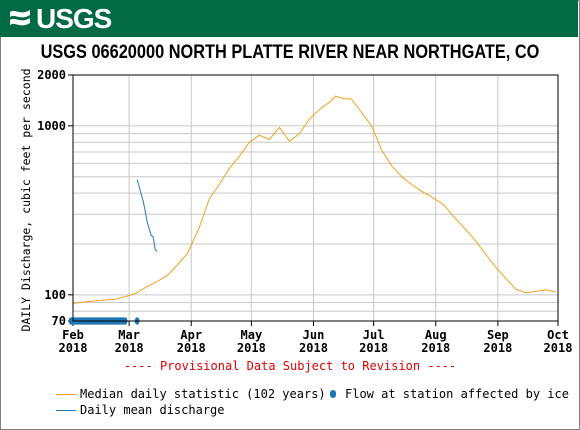  What do you see at coordinates (147, 216) in the screenshot?
I see `daily-mean-line` at bounding box center [147, 216].